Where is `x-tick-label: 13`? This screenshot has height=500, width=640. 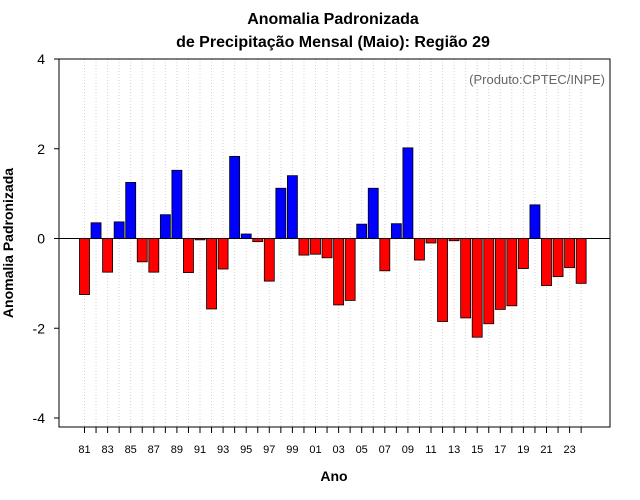
x-tick-label: 13 is located at coordinates (454, 450).